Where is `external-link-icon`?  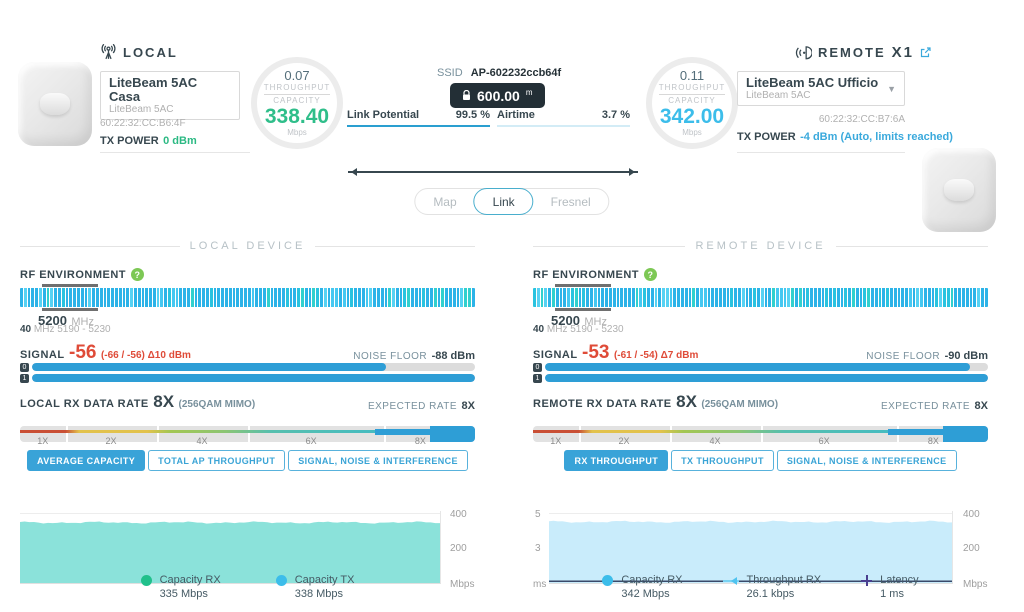
external-link-icon is located at coordinates (925, 52).